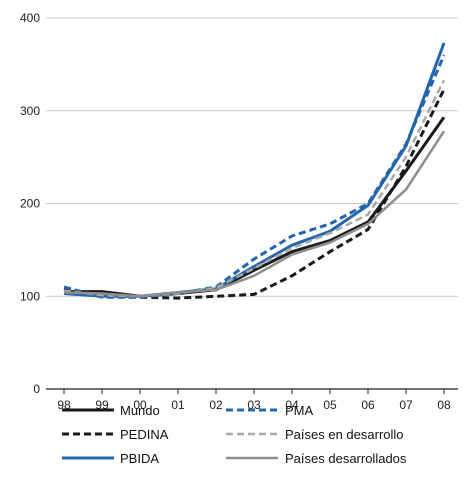  I want to click on y-tick-label: 100, so click(30, 296).